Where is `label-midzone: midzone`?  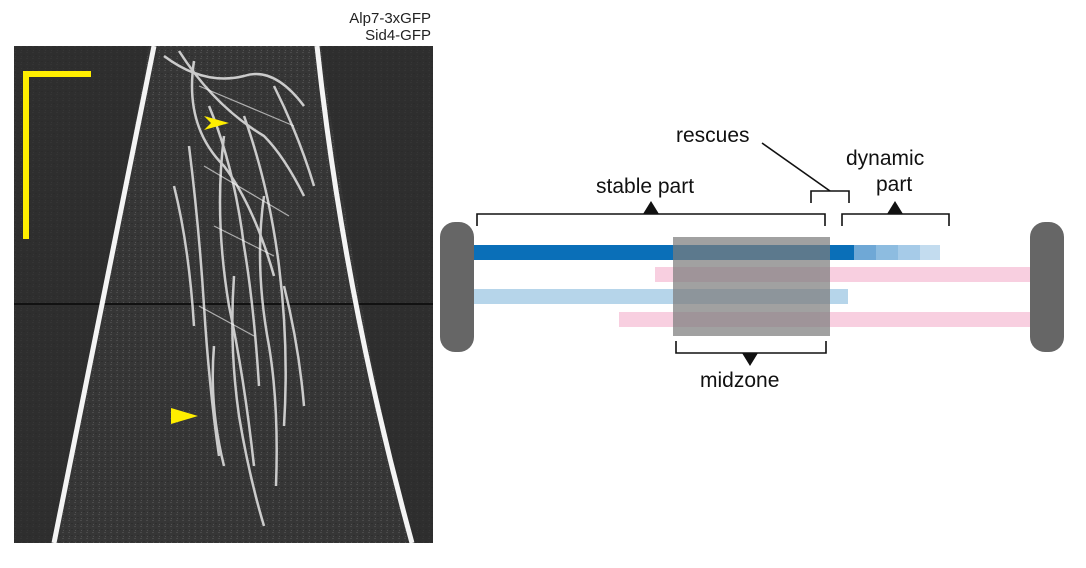
label-midzone: midzone is located at coordinates (740, 380).